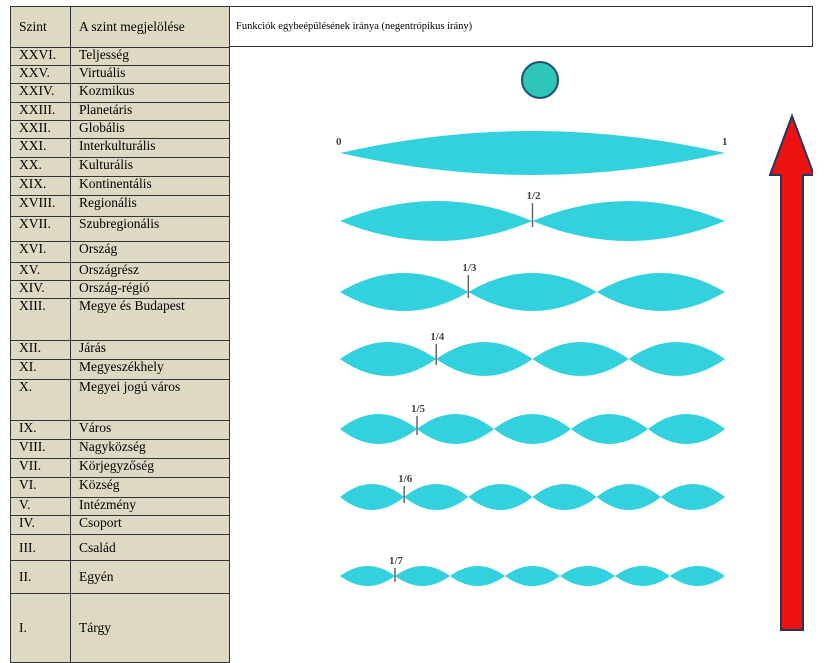 The width and height of the screenshot is (833, 663). What do you see at coordinates (150, 271) in the screenshot?
I see `level-designation: Országrész` at bounding box center [150, 271].